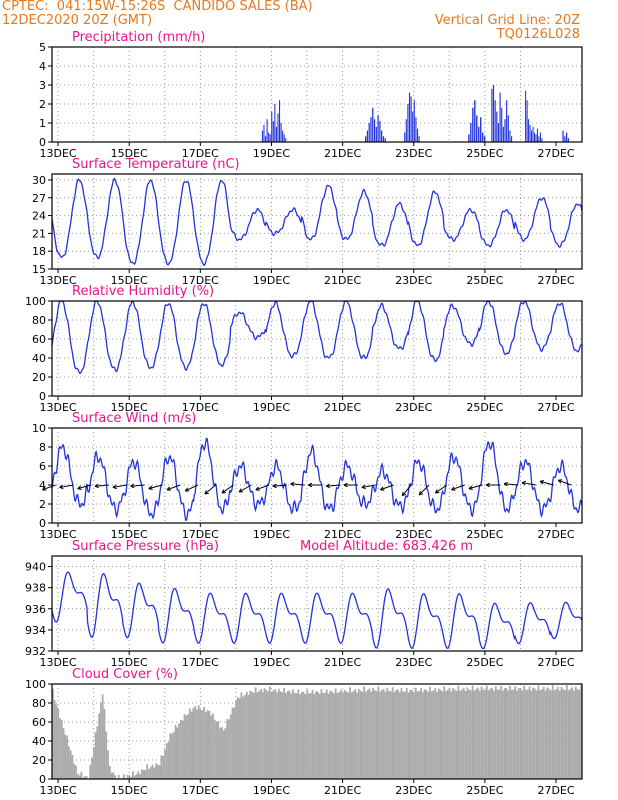  Describe the element at coordinates (39, 216) in the screenshot. I see `y-tick-label: 24` at that location.